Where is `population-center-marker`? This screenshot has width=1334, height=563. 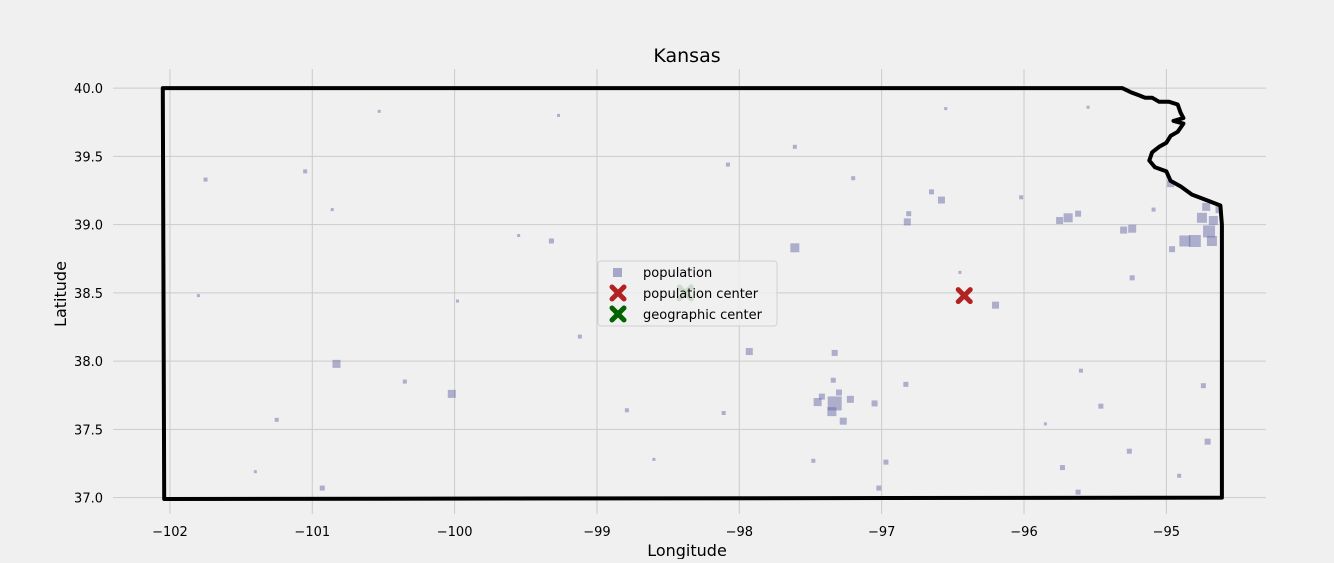 population-center-marker is located at coordinates (964, 296).